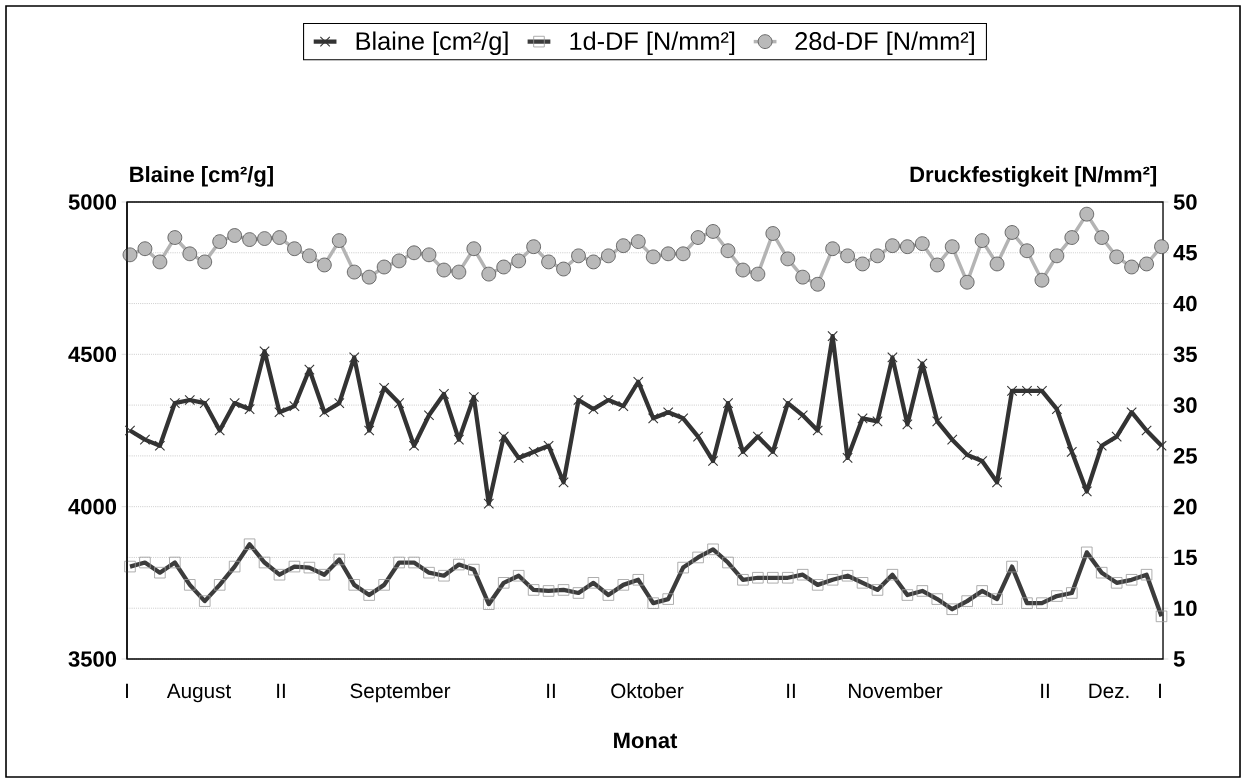 This screenshot has width=1246, height=783. I want to click on text: Oktober, so click(647, 691).